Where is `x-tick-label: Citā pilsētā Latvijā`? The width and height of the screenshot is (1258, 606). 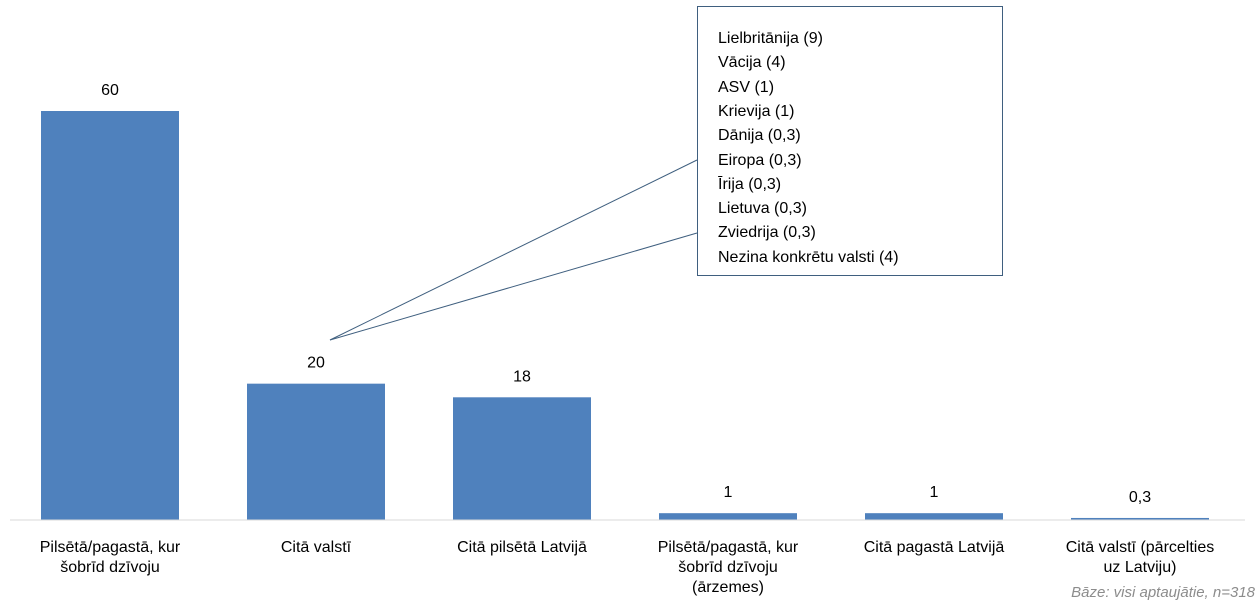
x-tick-label: Citā pilsētā Latvijā is located at coordinates (522, 547).